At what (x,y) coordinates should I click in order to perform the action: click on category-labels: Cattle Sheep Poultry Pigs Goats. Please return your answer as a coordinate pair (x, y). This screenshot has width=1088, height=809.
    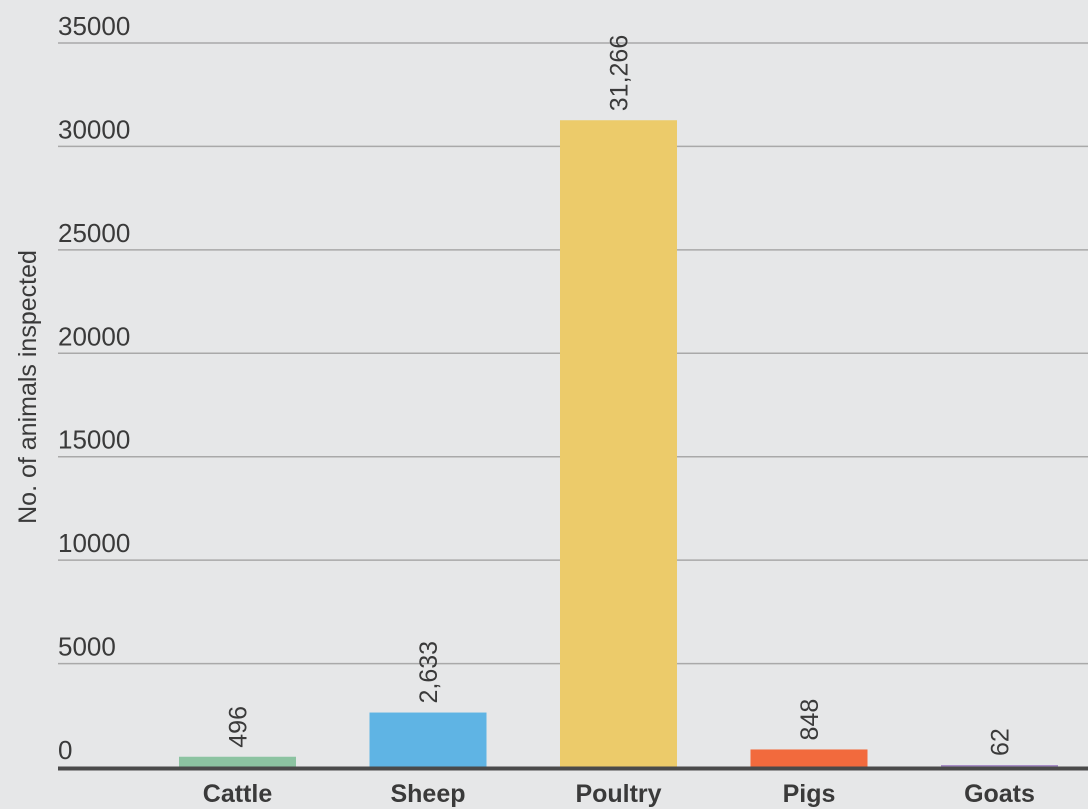
    Looking at the image, I should click on (619, 794).